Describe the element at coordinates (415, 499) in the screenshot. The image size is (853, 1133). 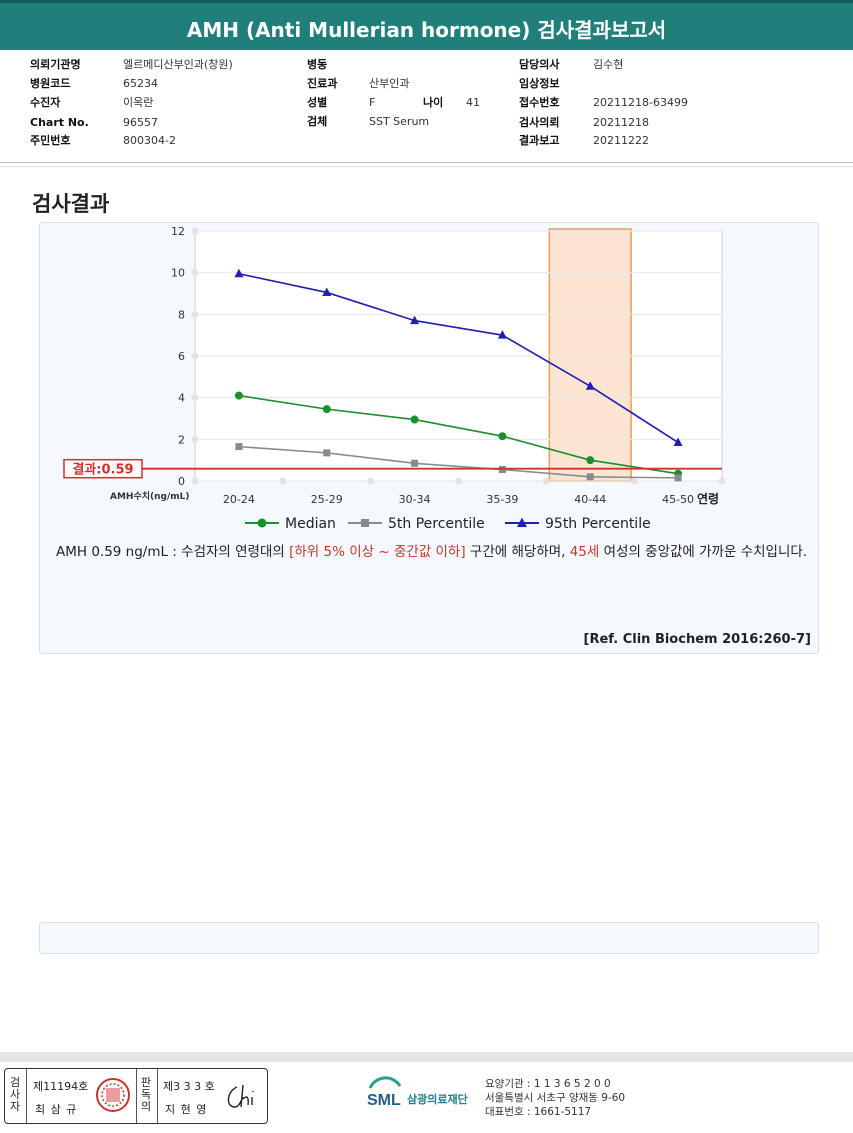
I see `x-tick-label: 30-34` at that location.